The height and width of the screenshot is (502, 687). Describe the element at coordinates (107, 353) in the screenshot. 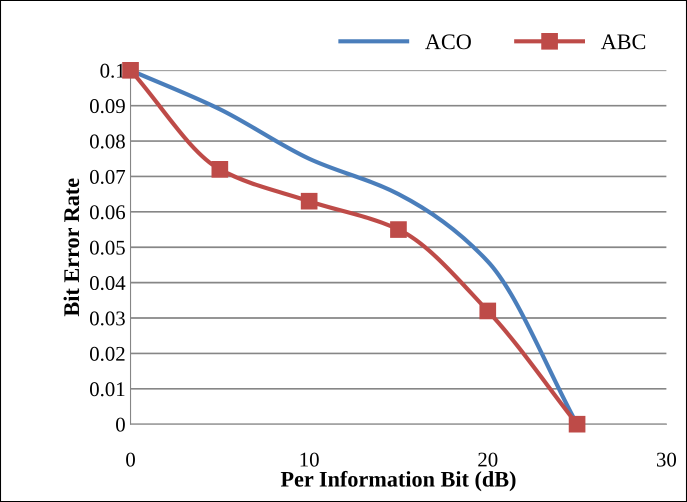

I see `y-tick-label: 0.02` at that location.